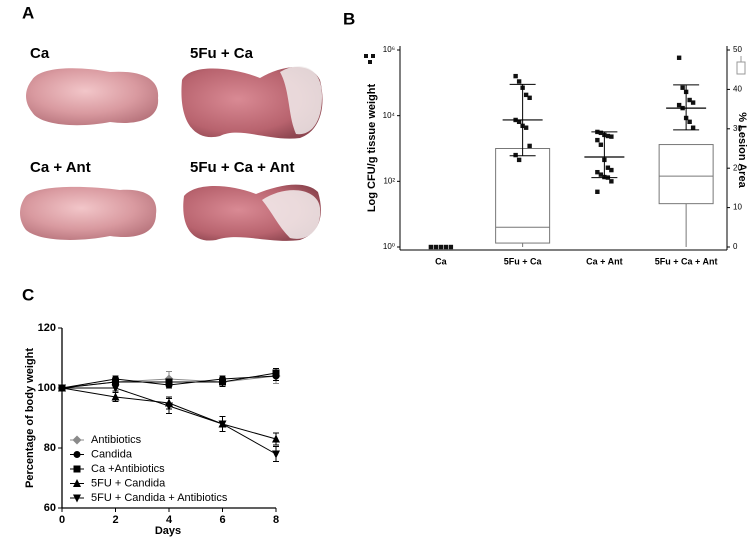 The width and height of the screenshot is (750, 538). Describe the element at coordinates (47, 328) in the screenshot. I see `y-tick-label: 120` at that location.